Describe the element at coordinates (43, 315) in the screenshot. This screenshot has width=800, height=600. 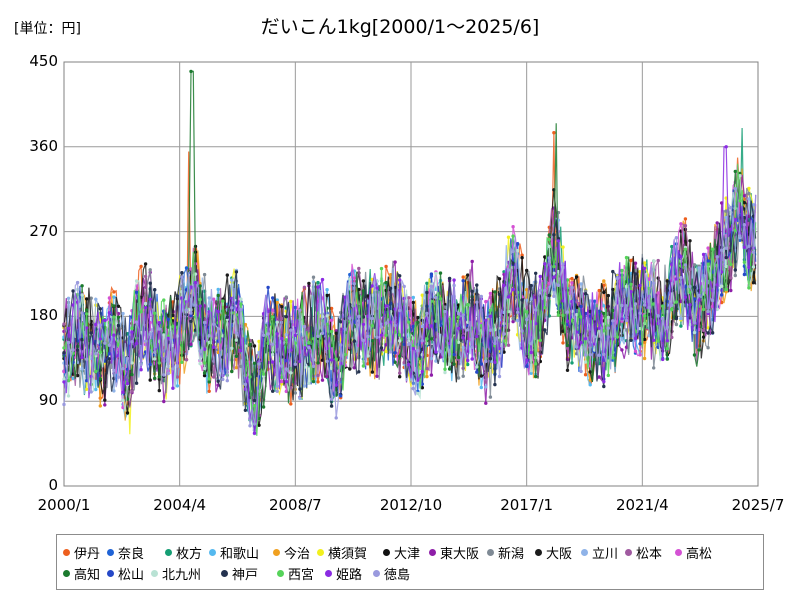
I see `y-tick-label: 180` at that location.